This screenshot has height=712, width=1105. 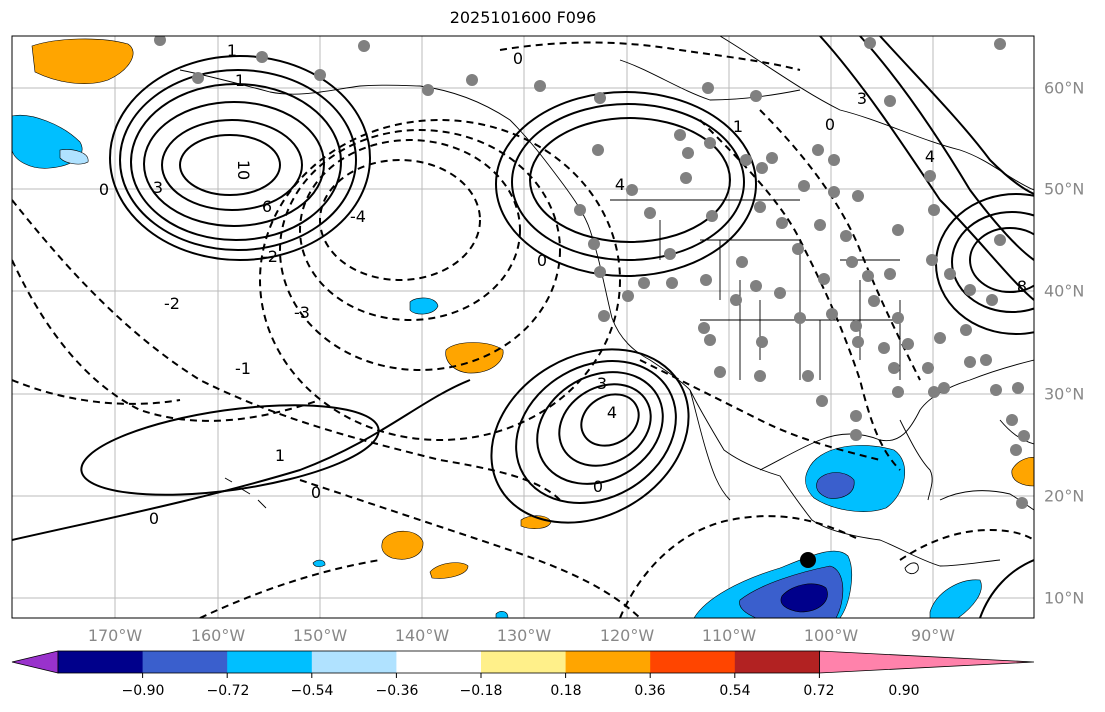 What do you see at coordinates (1064, 189) in the screenshot?
I see `lat-label: 50°N` at bounding box center [1064, 189].